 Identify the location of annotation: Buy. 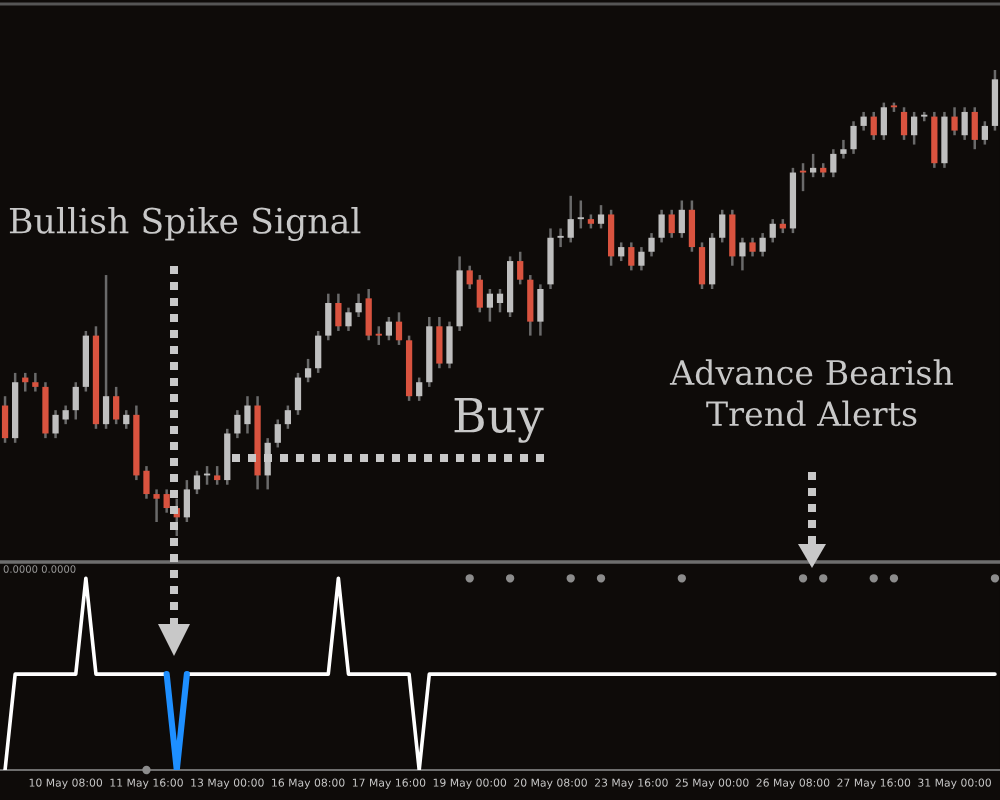
(499, 420).